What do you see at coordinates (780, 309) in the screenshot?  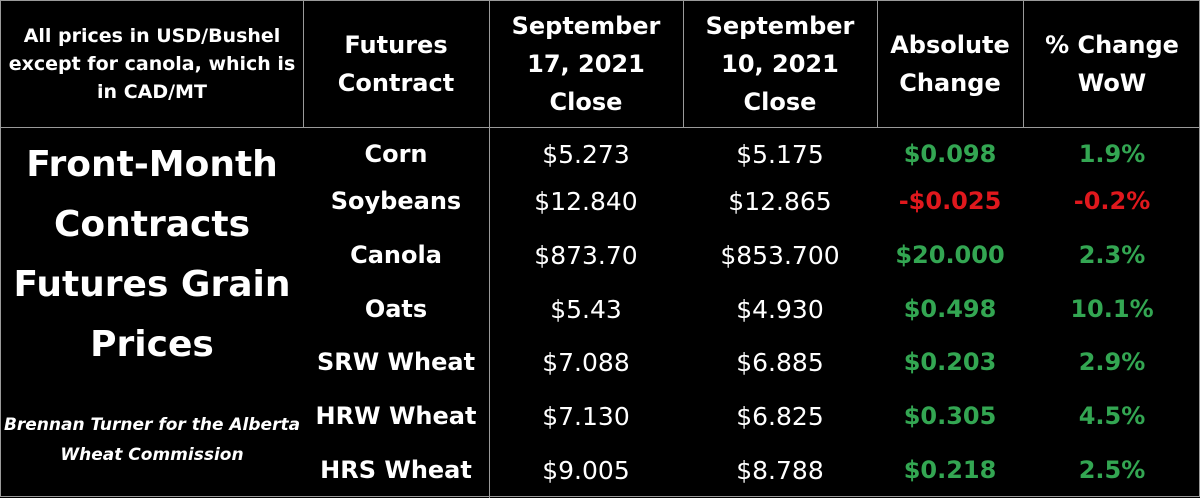 I see `previous-close: $4.930` at bounding box center [780, 309].